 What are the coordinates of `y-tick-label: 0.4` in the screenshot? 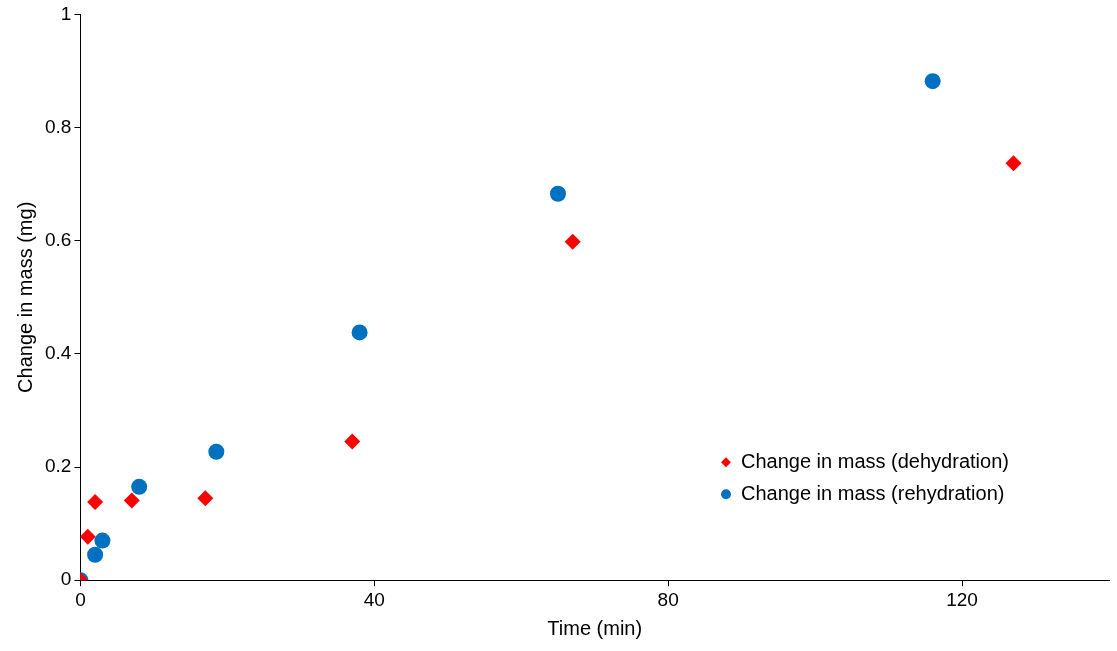 It's located at (58, 353).